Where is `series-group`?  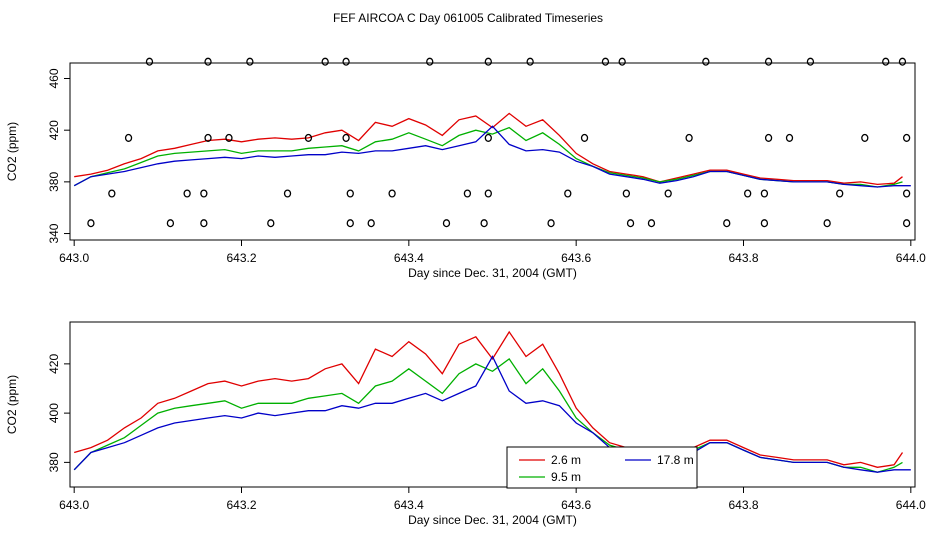 series-group is located at coordinates (492, 150).